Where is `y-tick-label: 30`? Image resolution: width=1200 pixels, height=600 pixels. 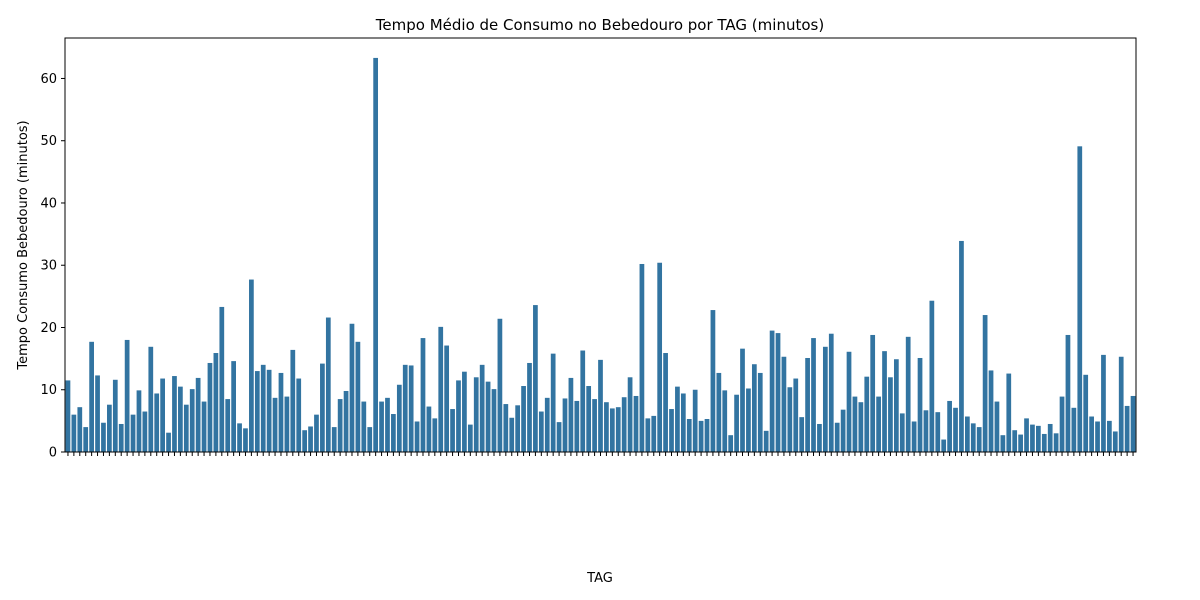 y-tick-label: 30 is located at coordinates (48, 266).